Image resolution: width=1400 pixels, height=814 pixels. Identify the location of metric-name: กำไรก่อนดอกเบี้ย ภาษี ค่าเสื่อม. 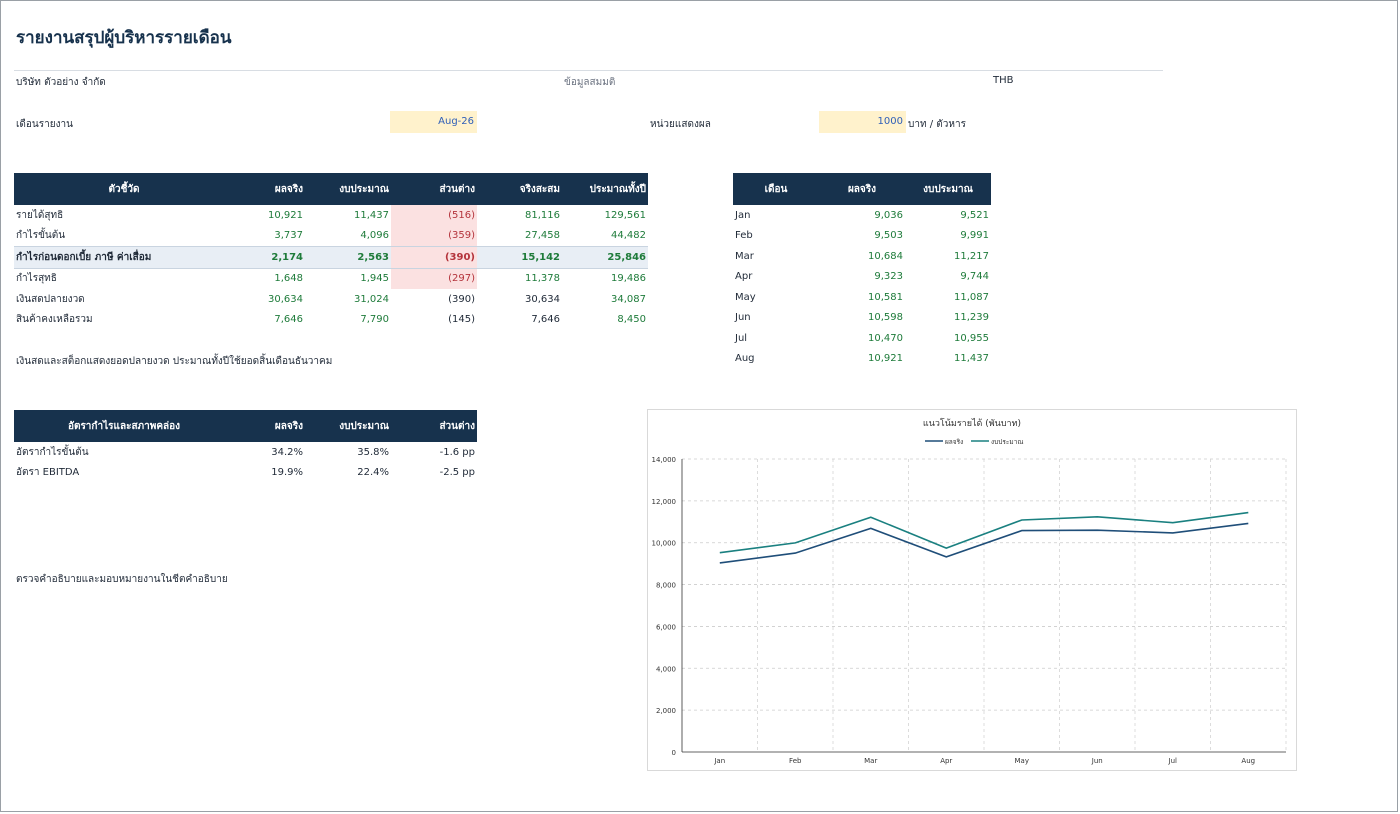
(124, 257).